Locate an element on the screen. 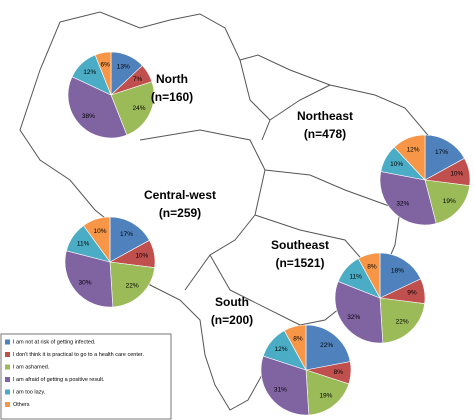 The height and width of the screenshot is (420, 474). region-name: Southeast is located at coordinates (300, 245).